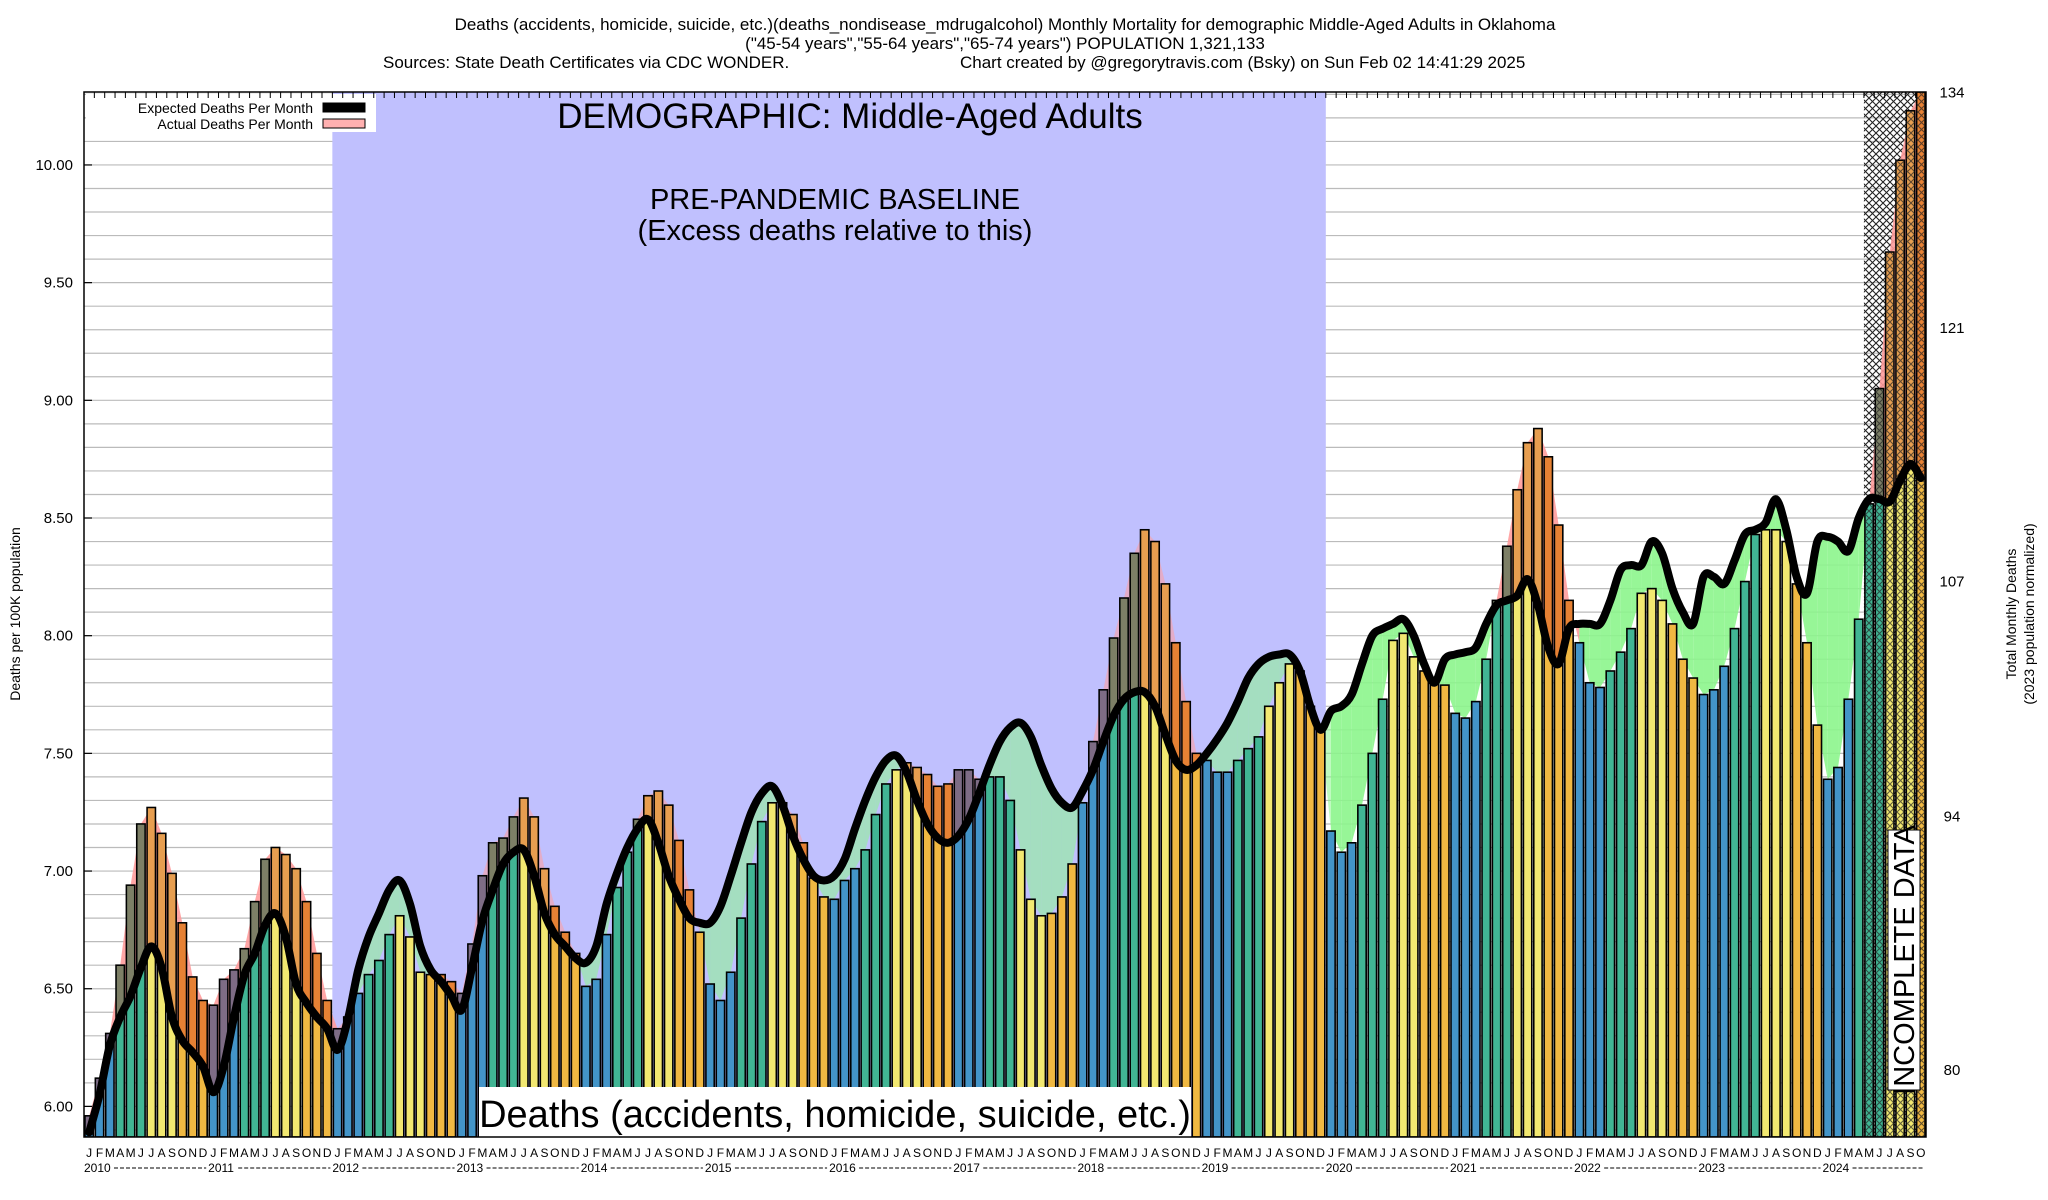 Image resolution: width=2048 pixels, height=1200 pixels. I want to click on legend-actual-label: Actual Deaths Per Month, so click(235, 124).